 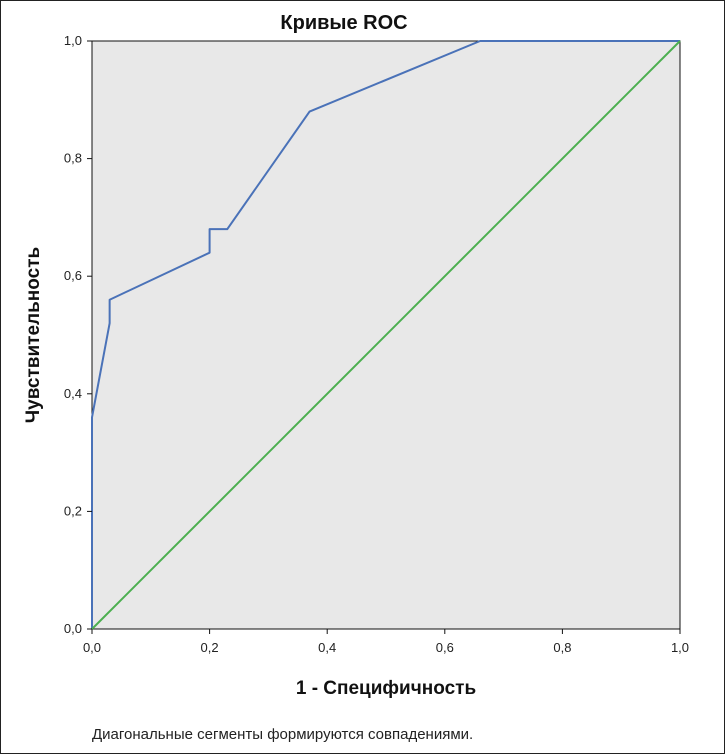 I want to click on x-tick-label: 0,6, so click(x=445, y=647).